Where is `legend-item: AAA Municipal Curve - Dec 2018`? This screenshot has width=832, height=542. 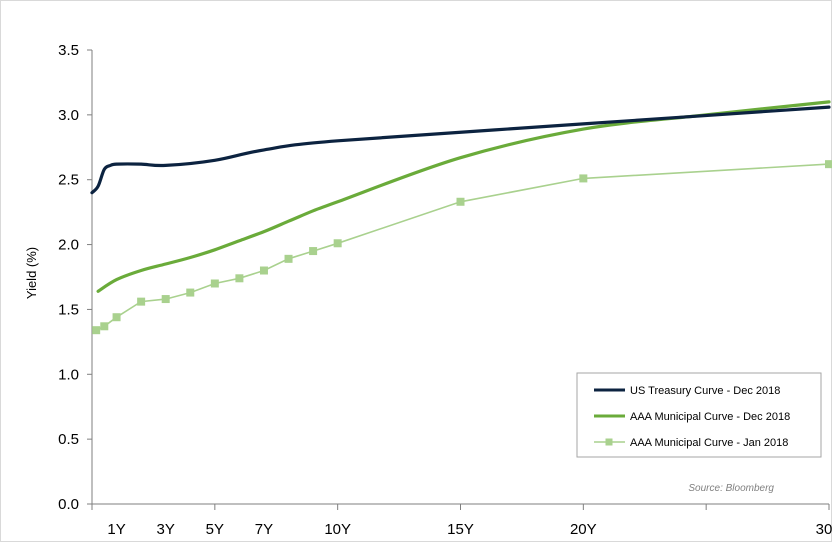
legend-item: AAA Municipal Curve - Dec 2018 is located at coordinates (692, 417).